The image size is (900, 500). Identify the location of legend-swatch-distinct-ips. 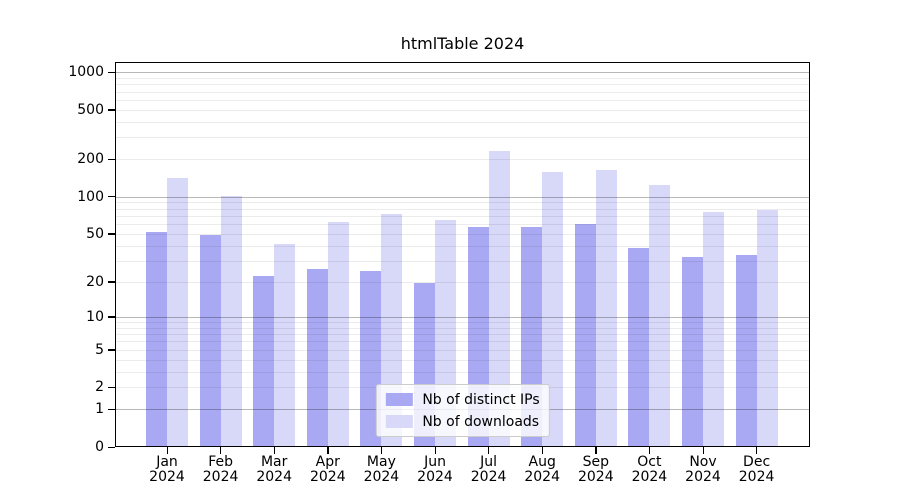
(399, 399).